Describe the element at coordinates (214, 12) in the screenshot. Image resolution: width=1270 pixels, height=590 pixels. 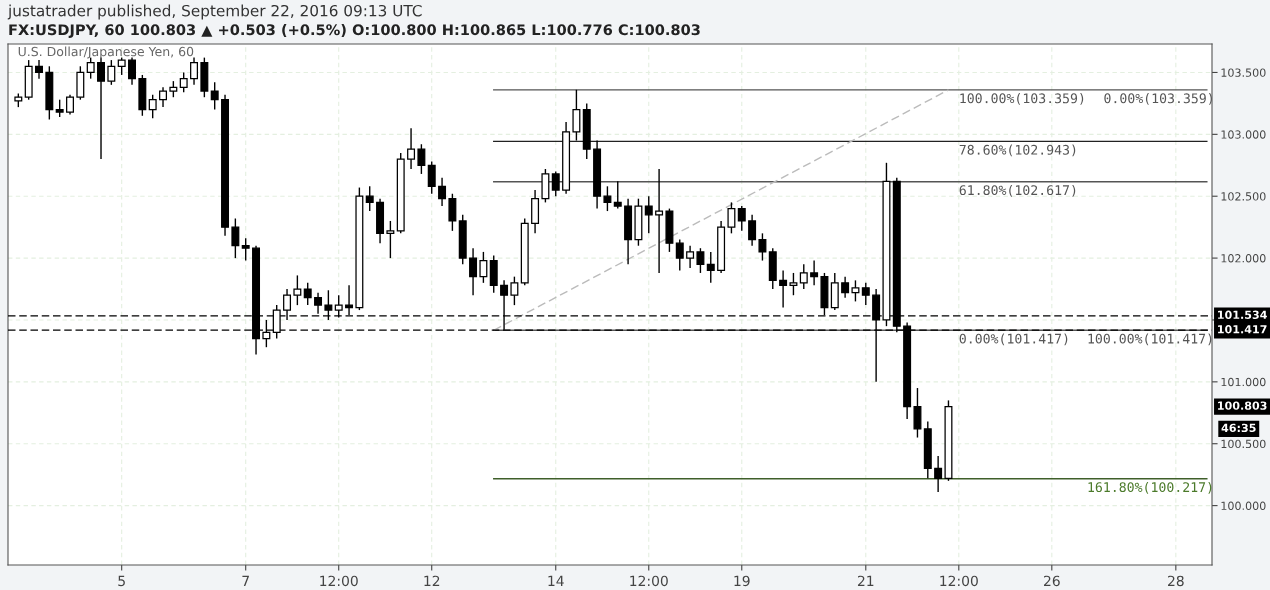
I see `chart-title: justatrader published, September 22, 2016 09:13 UTC` at that location.